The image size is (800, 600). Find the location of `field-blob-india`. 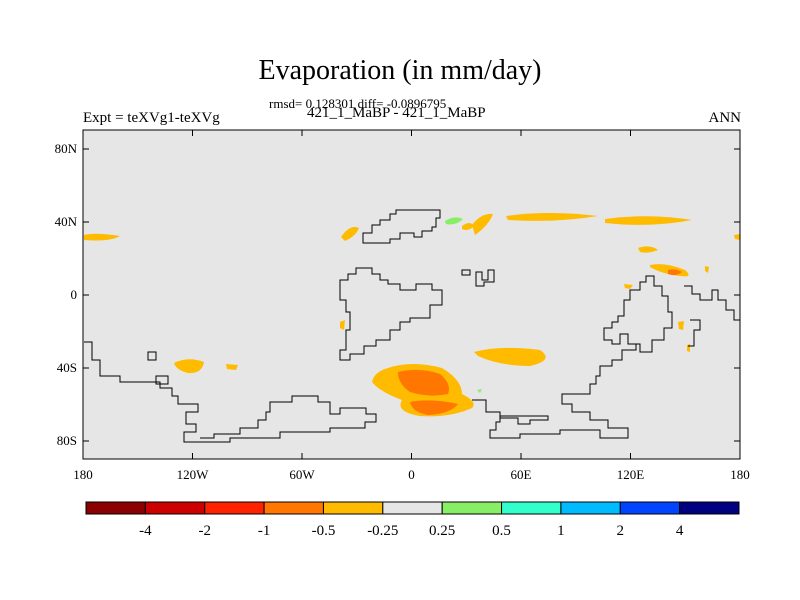

field-blob-india is located at coordinates (628, 286).